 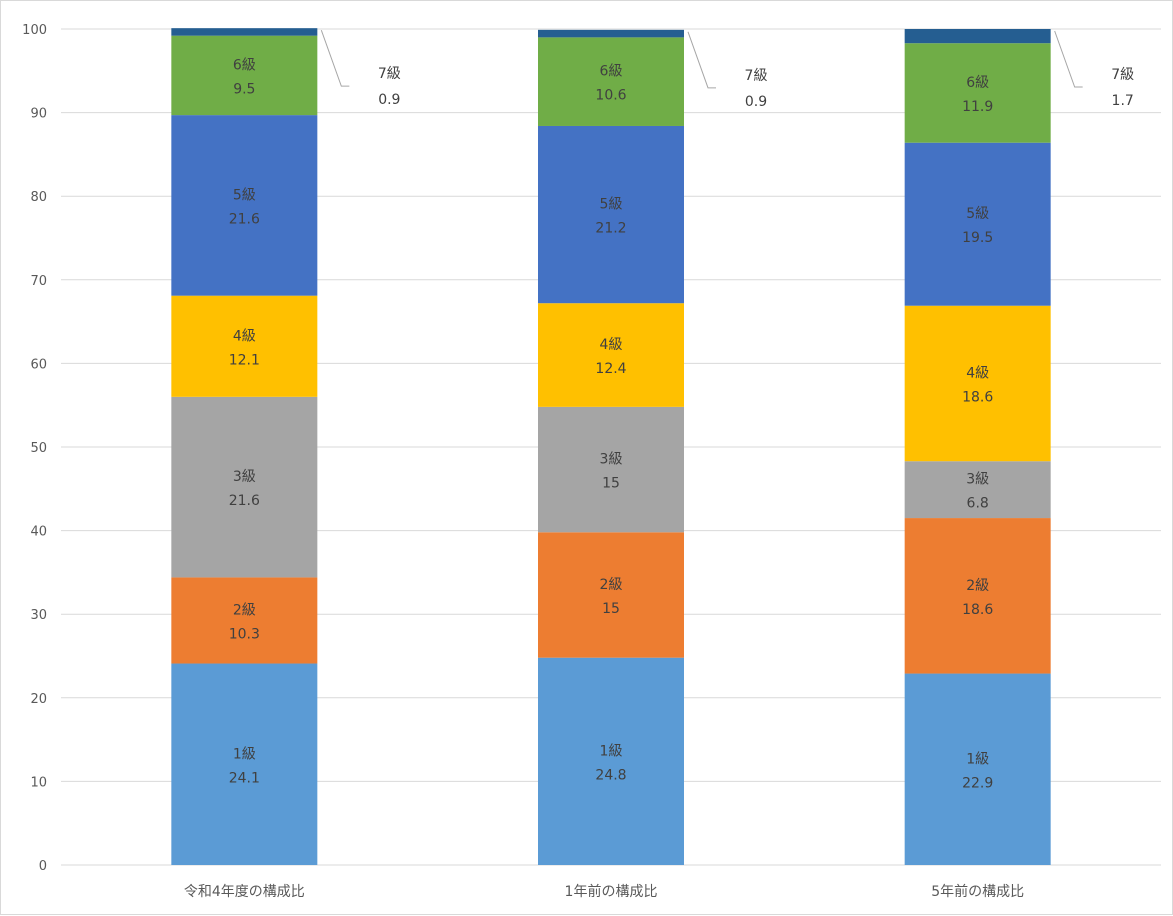 I want to click on segment-value-label: 21.2, so click(x=610, y=229).